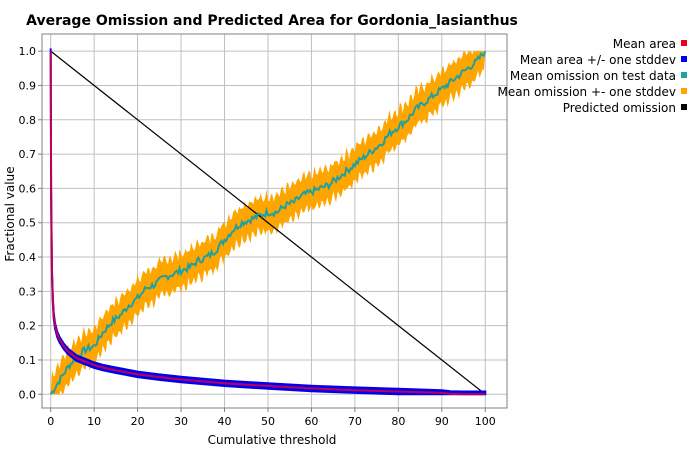 This screenshot has width=700, height=450. Describe the element at coordinates (28, 188) in the screenshot. I see `y-tick-label: 0.6` at that location.